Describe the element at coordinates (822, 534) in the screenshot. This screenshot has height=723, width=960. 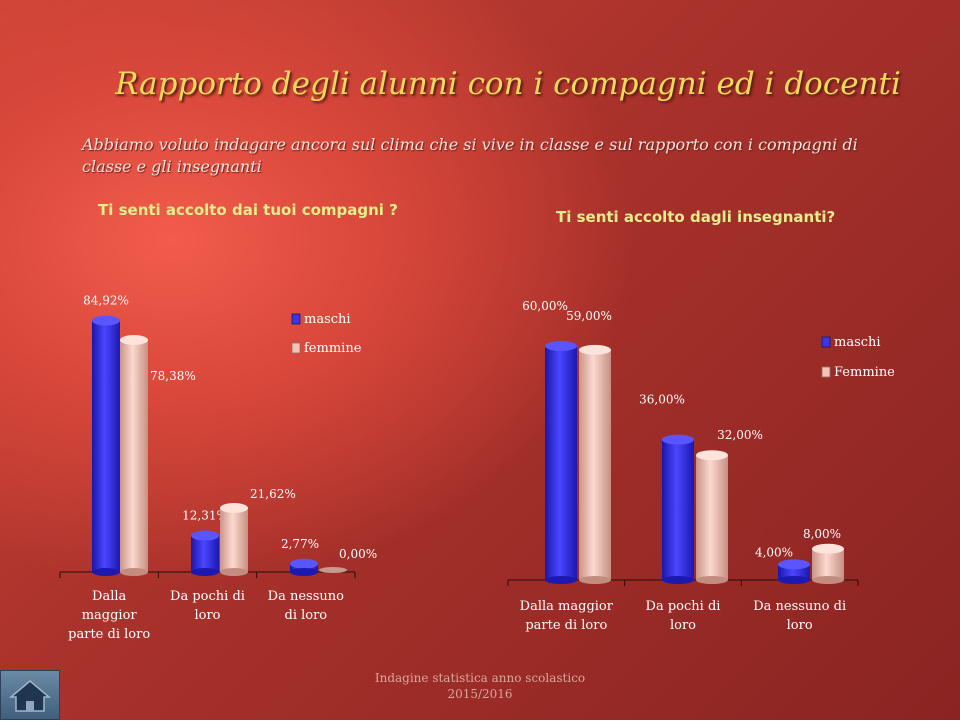
I see `data-label: 8,00%` at that location.